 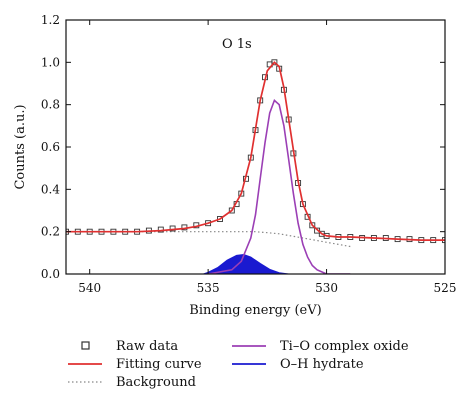 I want to click on legend-entry: O–H hydrate, so click(x=298, y=364).